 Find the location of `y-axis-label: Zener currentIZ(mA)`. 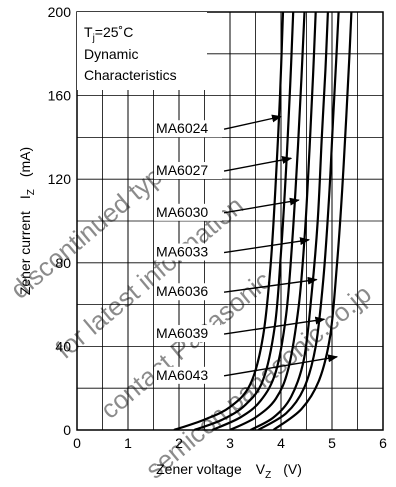

y-axis-label: Zener currentIZ(mA) is located at coordinates (27, 221).